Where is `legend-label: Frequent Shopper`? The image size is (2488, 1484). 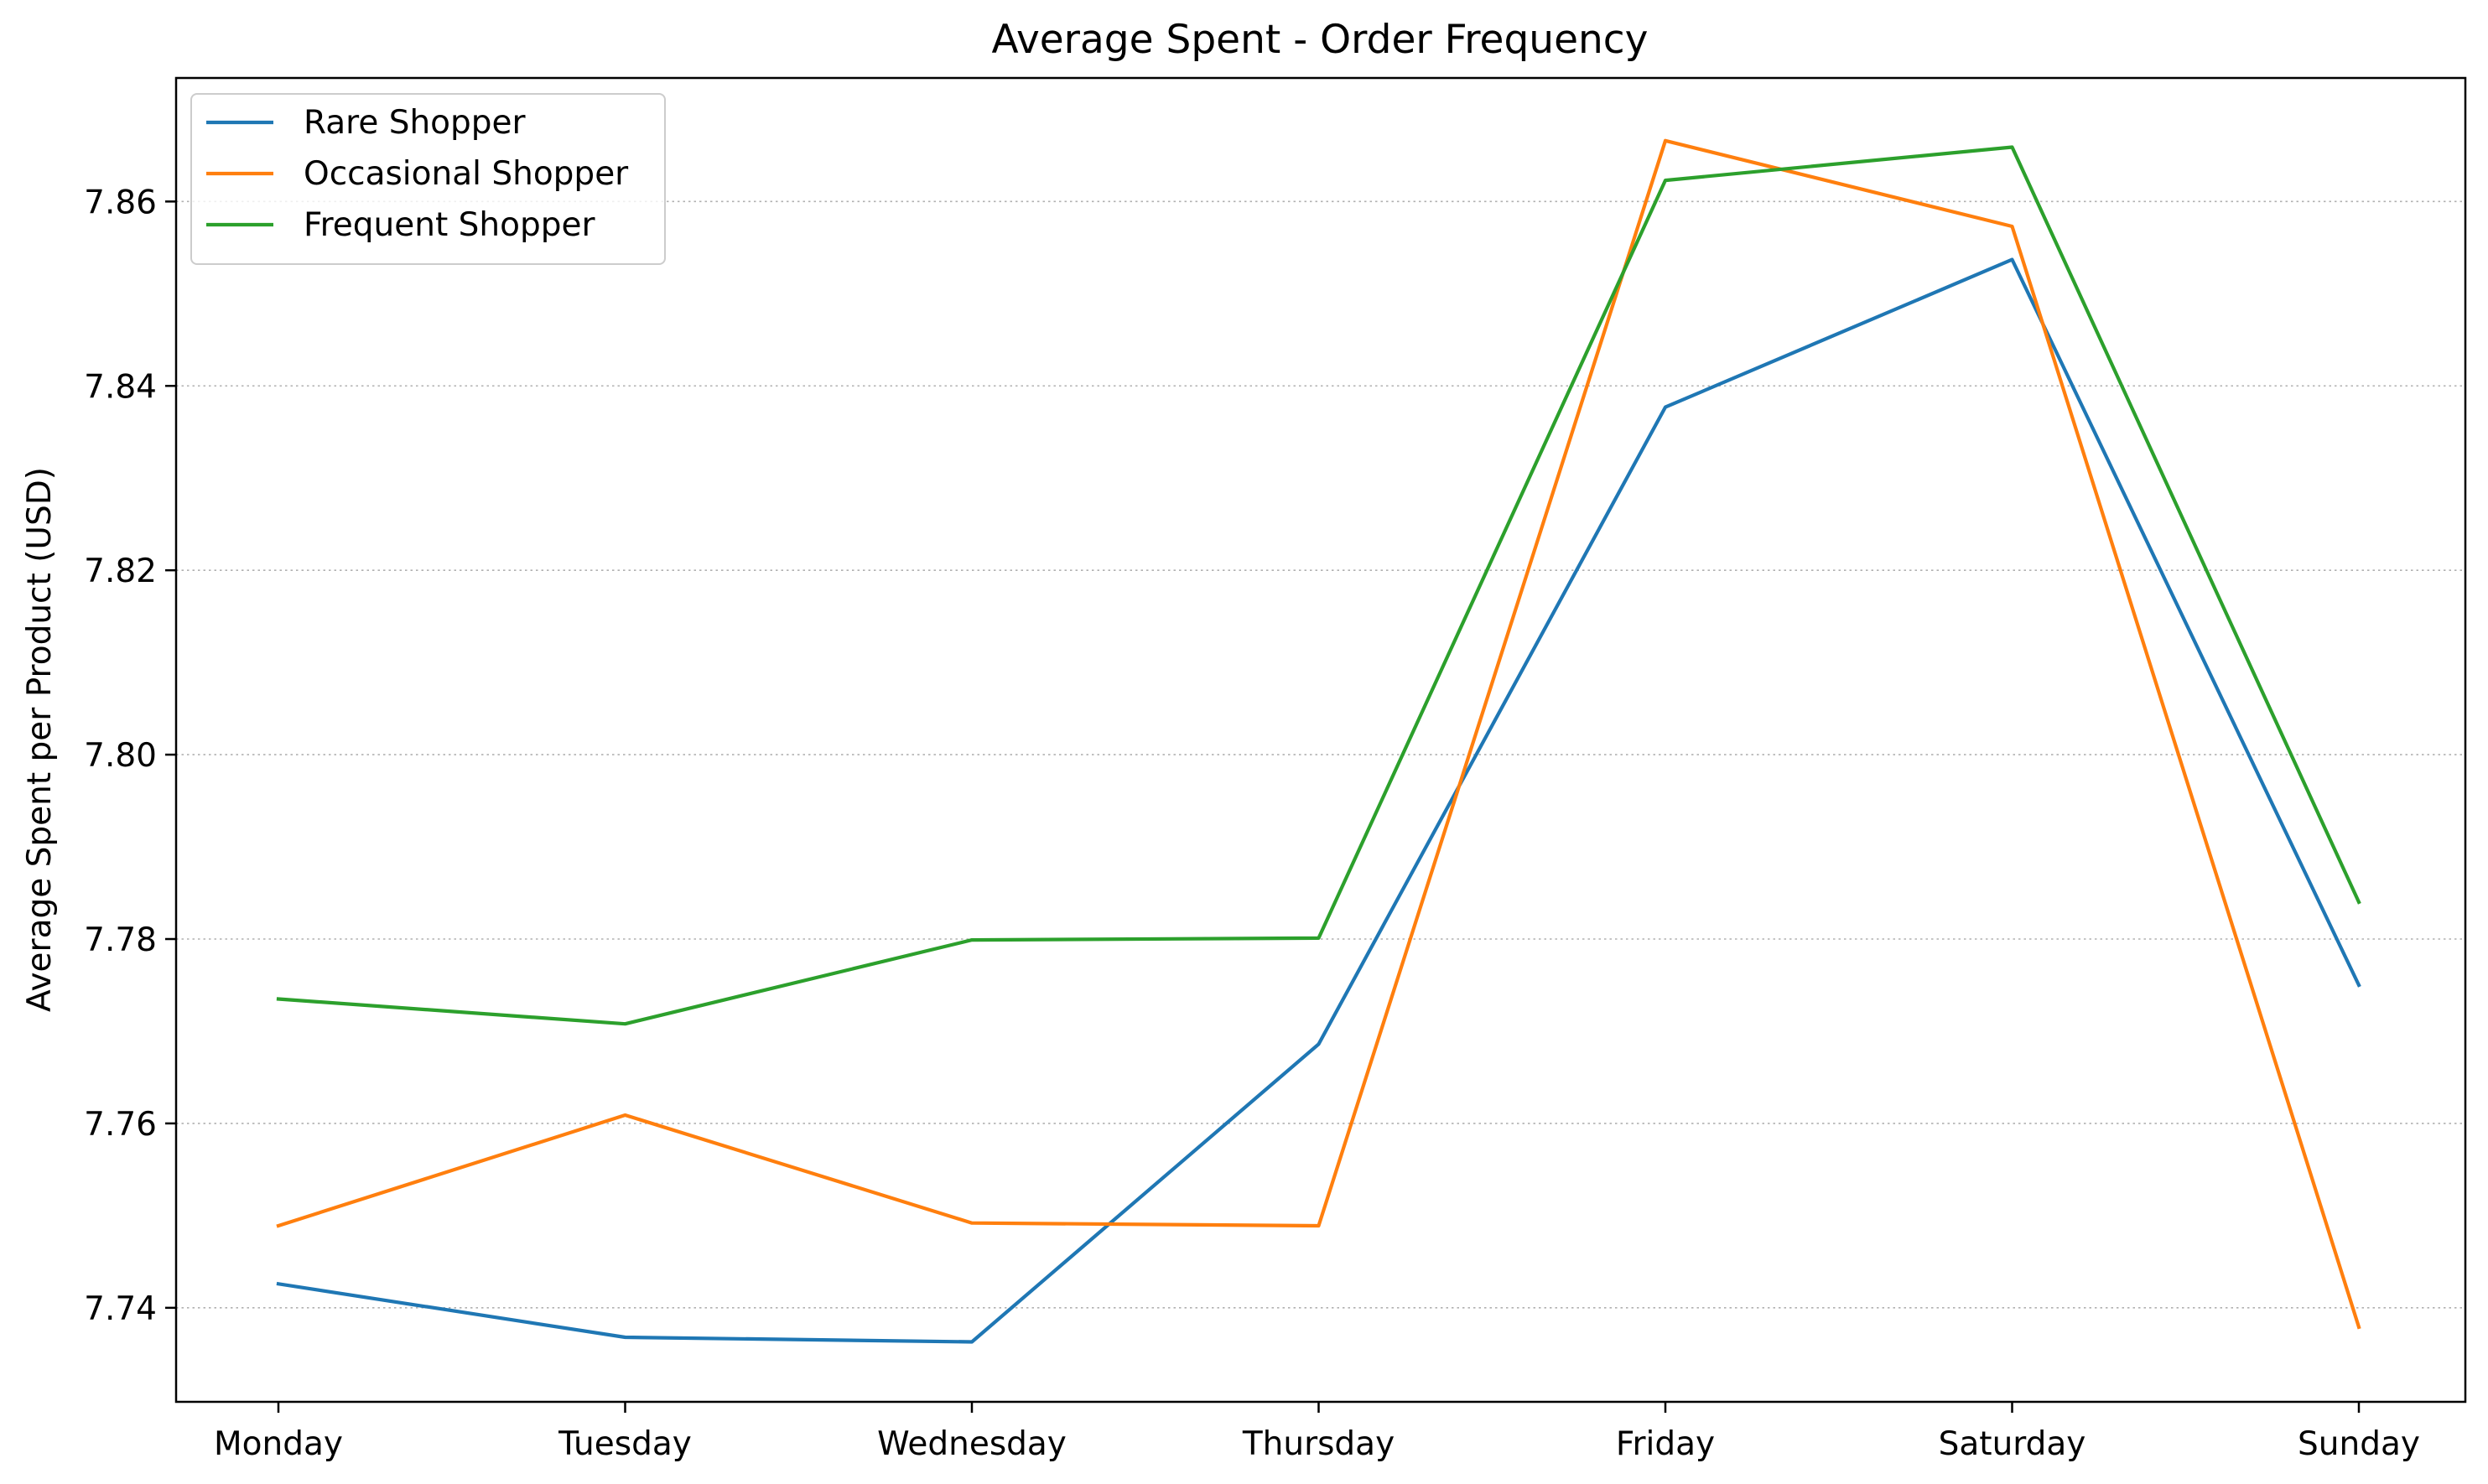 legend-label: Frequent Shopper is located at coordinates (450, 225).